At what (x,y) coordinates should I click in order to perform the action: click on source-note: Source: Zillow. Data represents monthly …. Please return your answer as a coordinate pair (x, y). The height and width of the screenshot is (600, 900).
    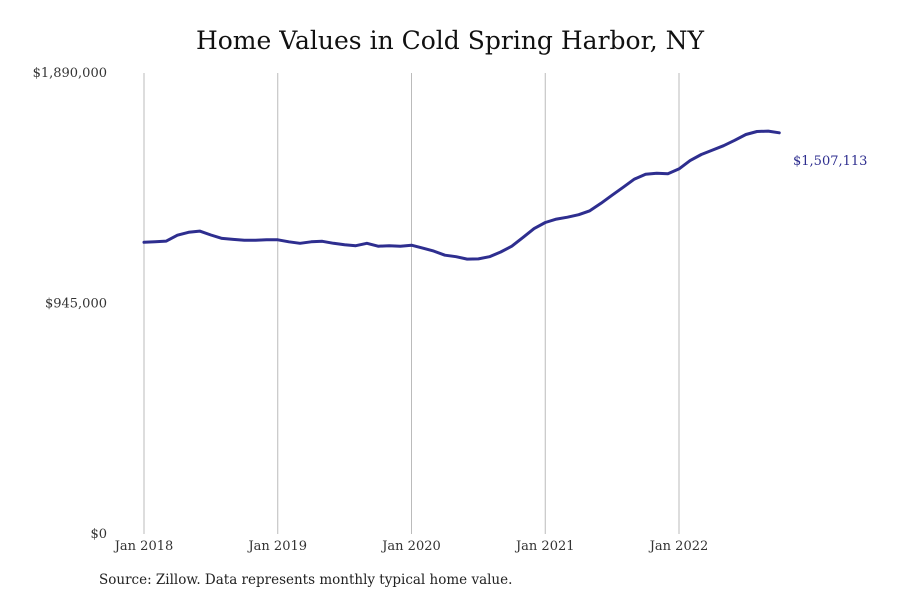
    Looking at the image, I should click on (306, 580).